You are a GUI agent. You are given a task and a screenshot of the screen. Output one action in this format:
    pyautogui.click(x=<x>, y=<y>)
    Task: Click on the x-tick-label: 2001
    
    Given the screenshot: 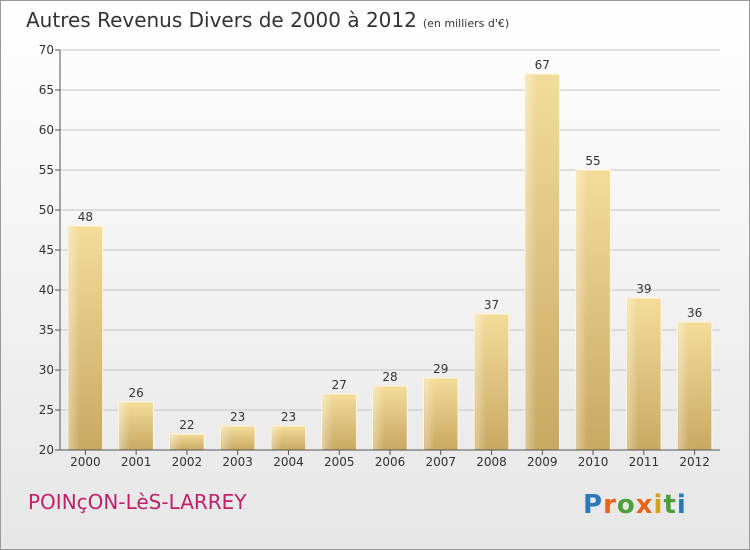 What is the action you would take?
    pyautogui.click(x=136, y=462)
    